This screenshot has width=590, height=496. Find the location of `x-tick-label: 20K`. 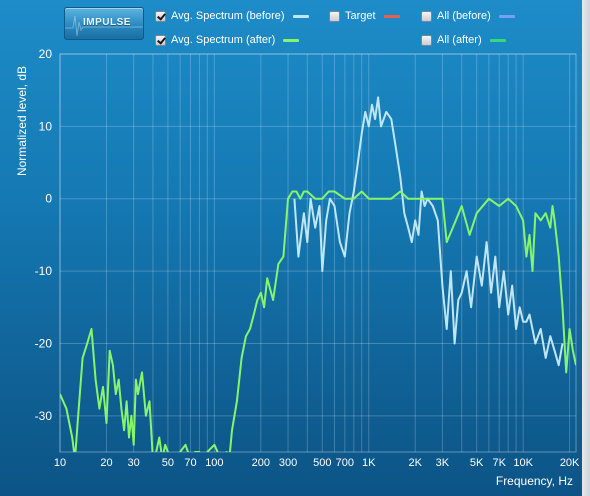

x-tick-label: 20K is located at coordinates (570, 463).